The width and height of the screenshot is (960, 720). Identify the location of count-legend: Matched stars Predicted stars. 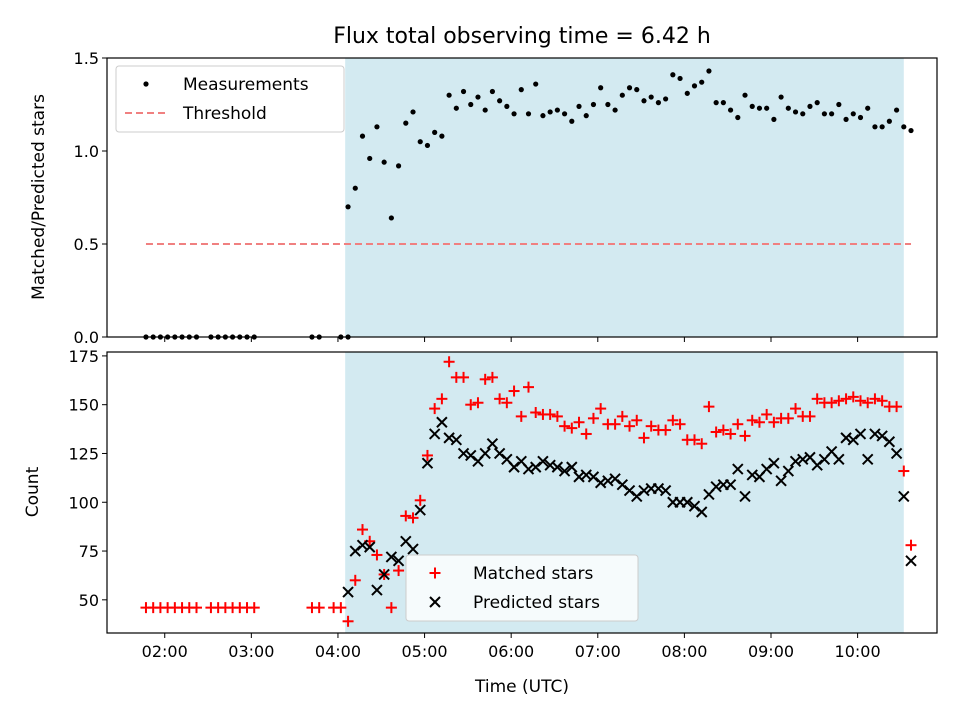
(522, 588).